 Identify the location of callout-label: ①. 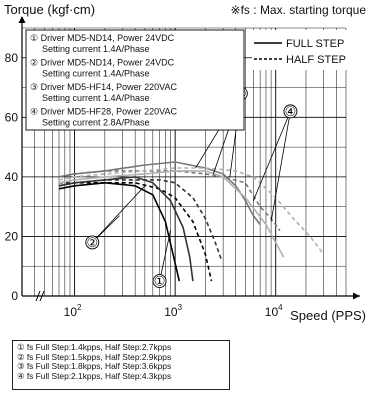
(160, 281).